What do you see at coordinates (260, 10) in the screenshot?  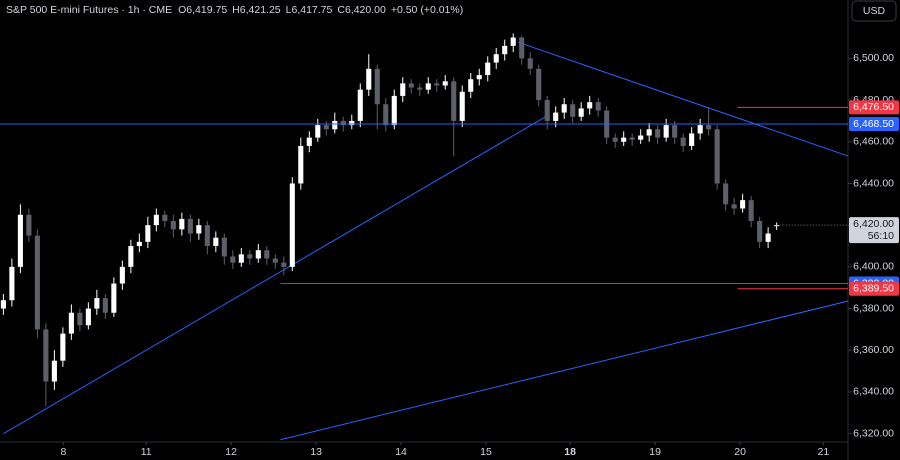 I see `header-value: 6,421.25` at bounding box center [260, 10].